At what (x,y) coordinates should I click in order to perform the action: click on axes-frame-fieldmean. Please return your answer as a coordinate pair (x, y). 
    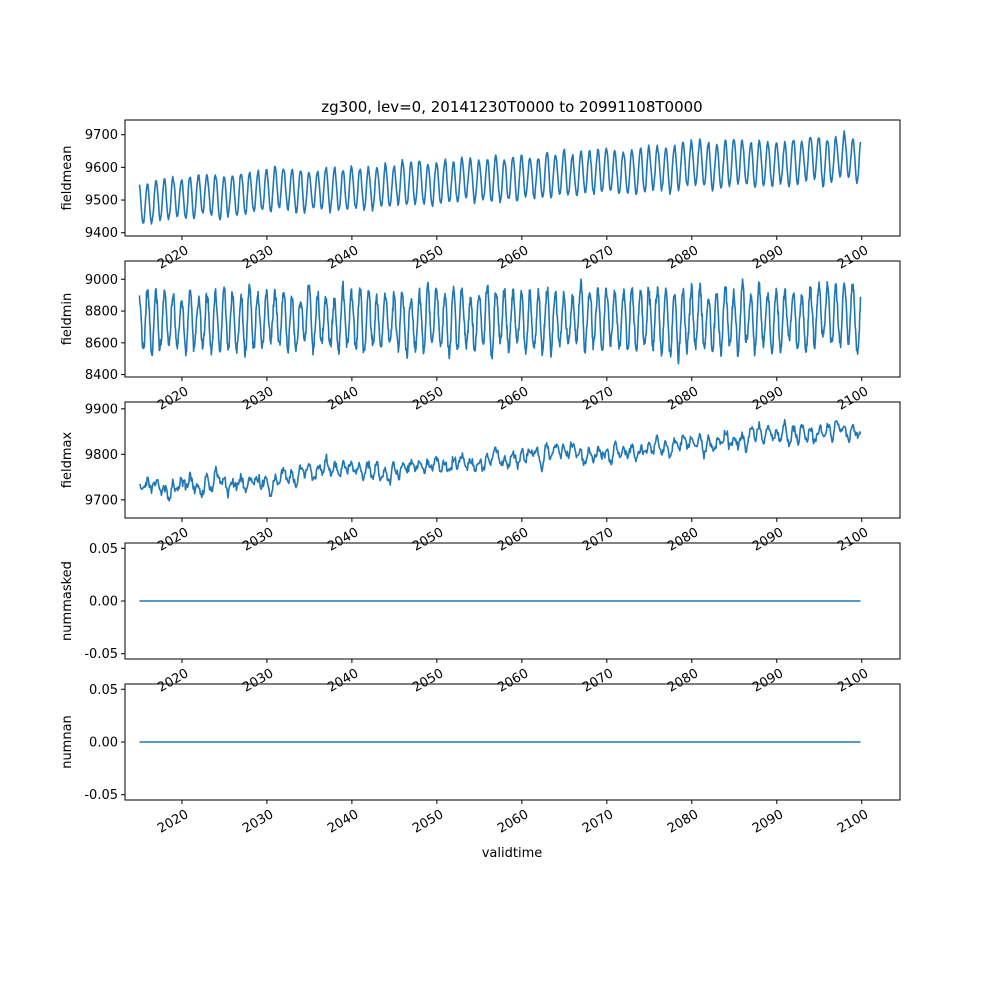
    Looking at the image, I should click on (512, 178).